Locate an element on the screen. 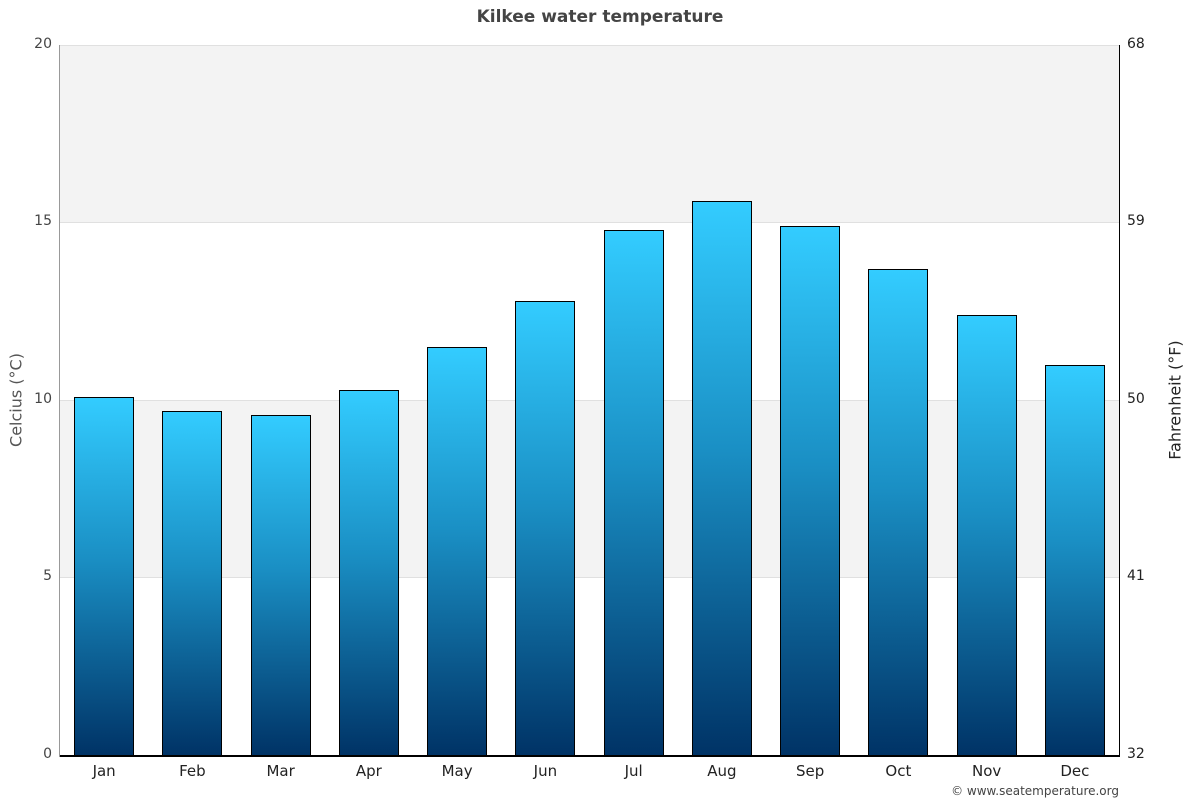  x-tick-aug: Aug is located at coordinates (722, 771).